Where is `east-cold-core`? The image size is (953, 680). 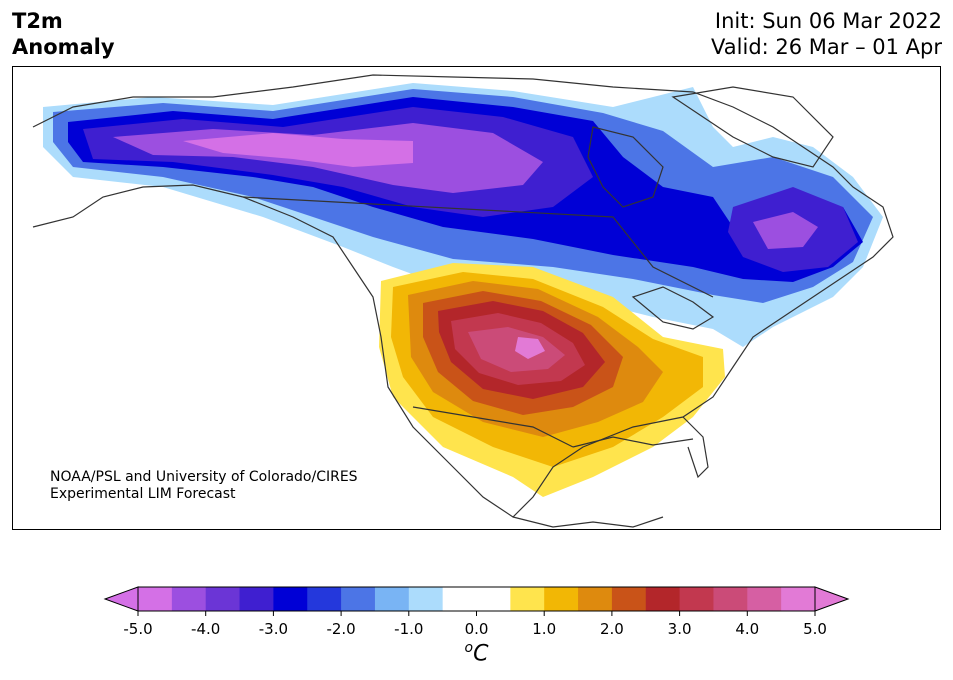
east-cold-core is located at coordinates (785, 230).